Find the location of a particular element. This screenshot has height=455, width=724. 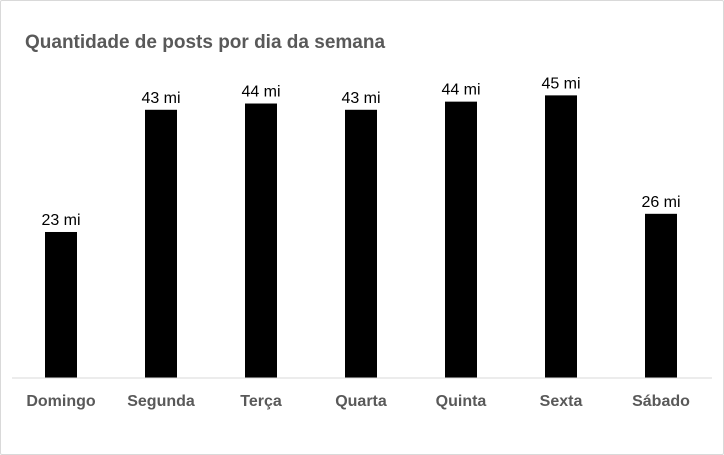

x-tick-label: Quarta is located at coordinates (361, 401).